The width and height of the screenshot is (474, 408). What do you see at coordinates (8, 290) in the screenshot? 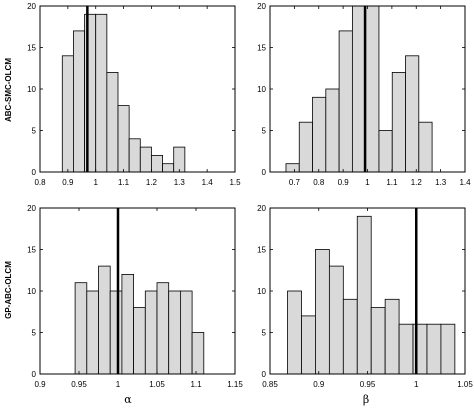
I see `row-label-bottom: GP-ABC-OLCM` at bounding box center [8, 290].